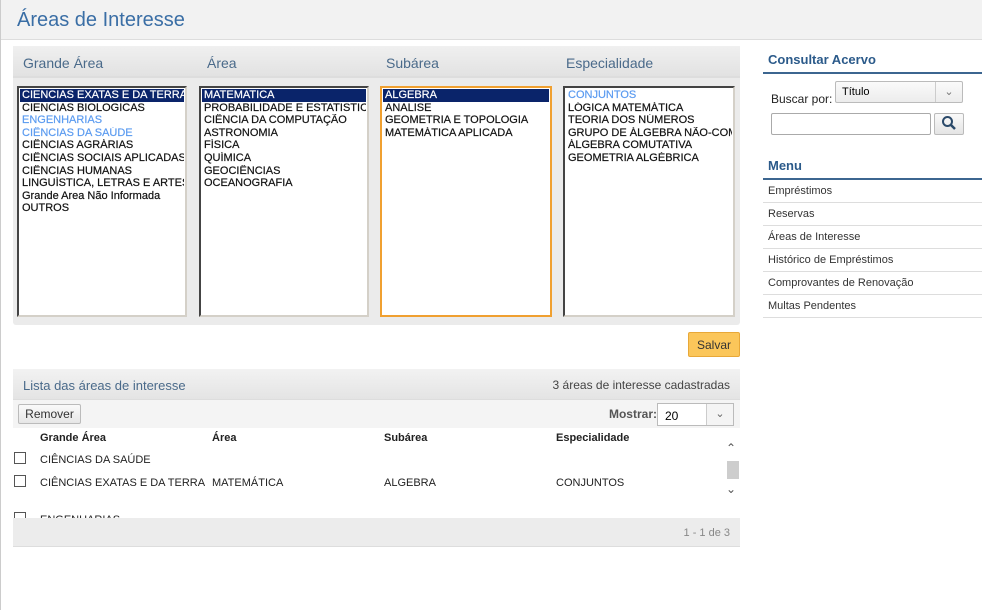  Describe the element at coordinates (650, 132) in the screenshot. I see `listbox-option: GRUPO DE ÁLGEBRA NÃO-COMUTATIVA` at that location.